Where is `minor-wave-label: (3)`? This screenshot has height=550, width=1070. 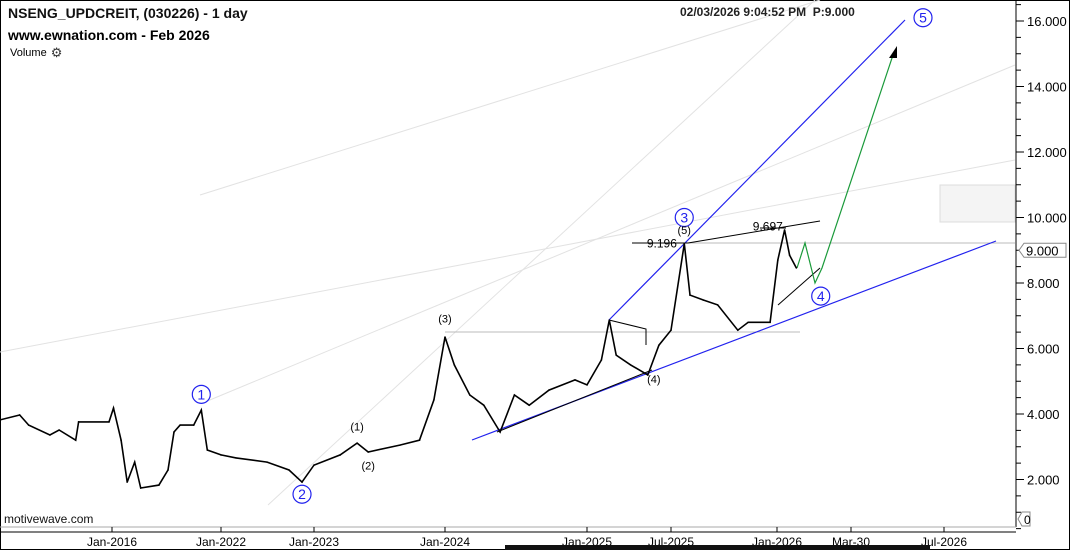 minor-wave-label: (3) is located at coordinates (444, 319).